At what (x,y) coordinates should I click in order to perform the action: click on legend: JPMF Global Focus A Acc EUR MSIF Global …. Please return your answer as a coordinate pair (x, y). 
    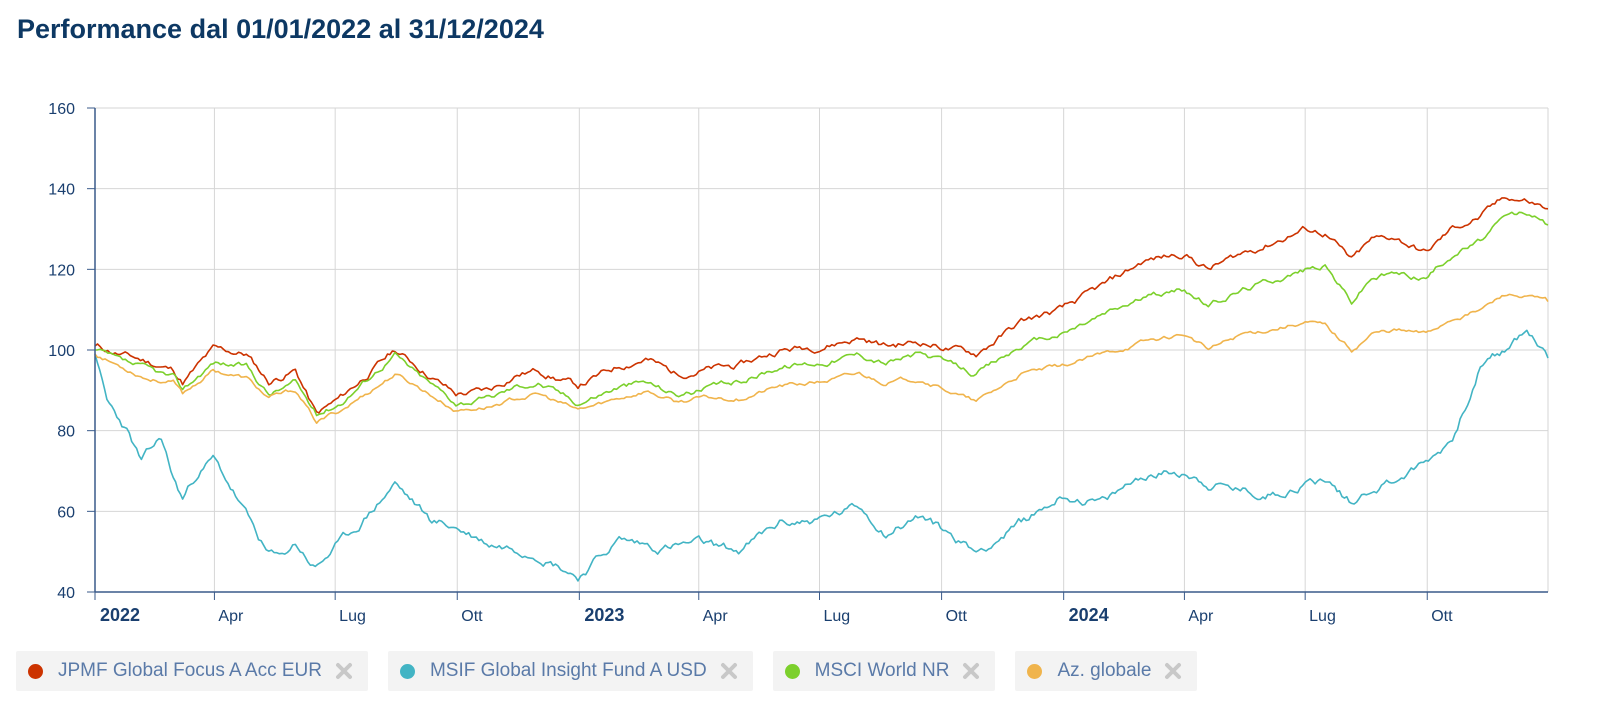
    Looking at the image, I should click on (607, 671).